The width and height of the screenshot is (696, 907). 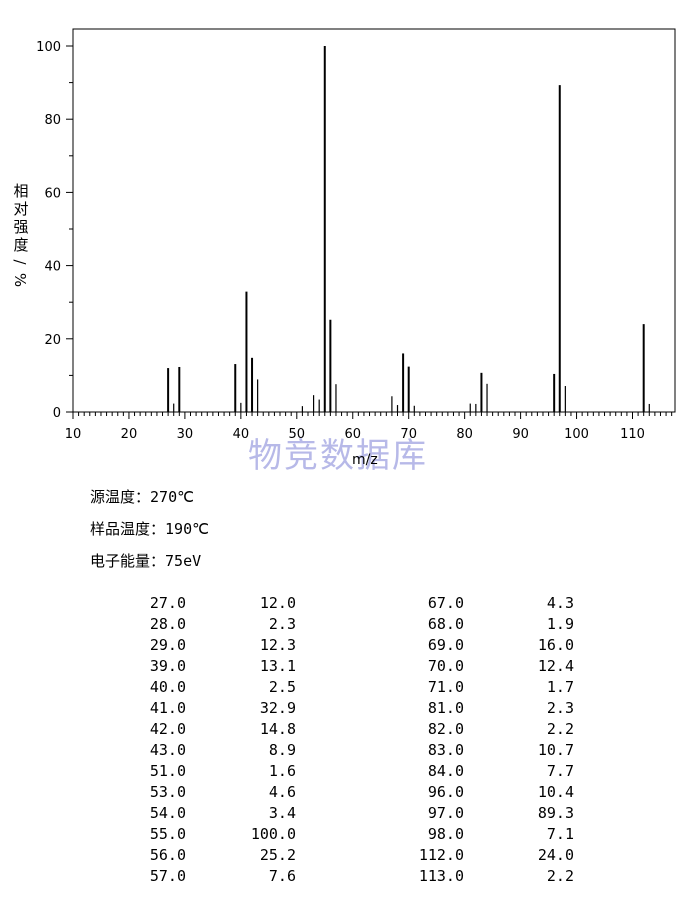 I want to click on intensity-value: 7.7, so click(x=560, y=771).